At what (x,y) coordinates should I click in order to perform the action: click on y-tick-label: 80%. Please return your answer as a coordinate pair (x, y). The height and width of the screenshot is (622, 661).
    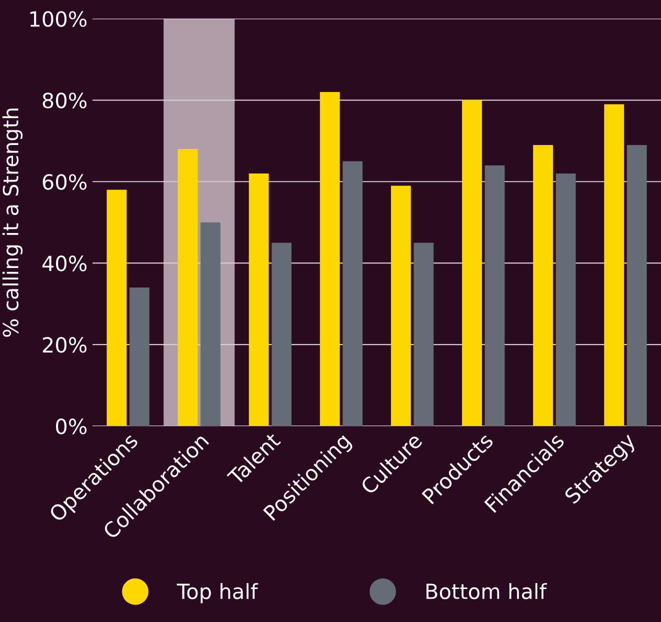
    Looking at the image, I should click on (64, 100).